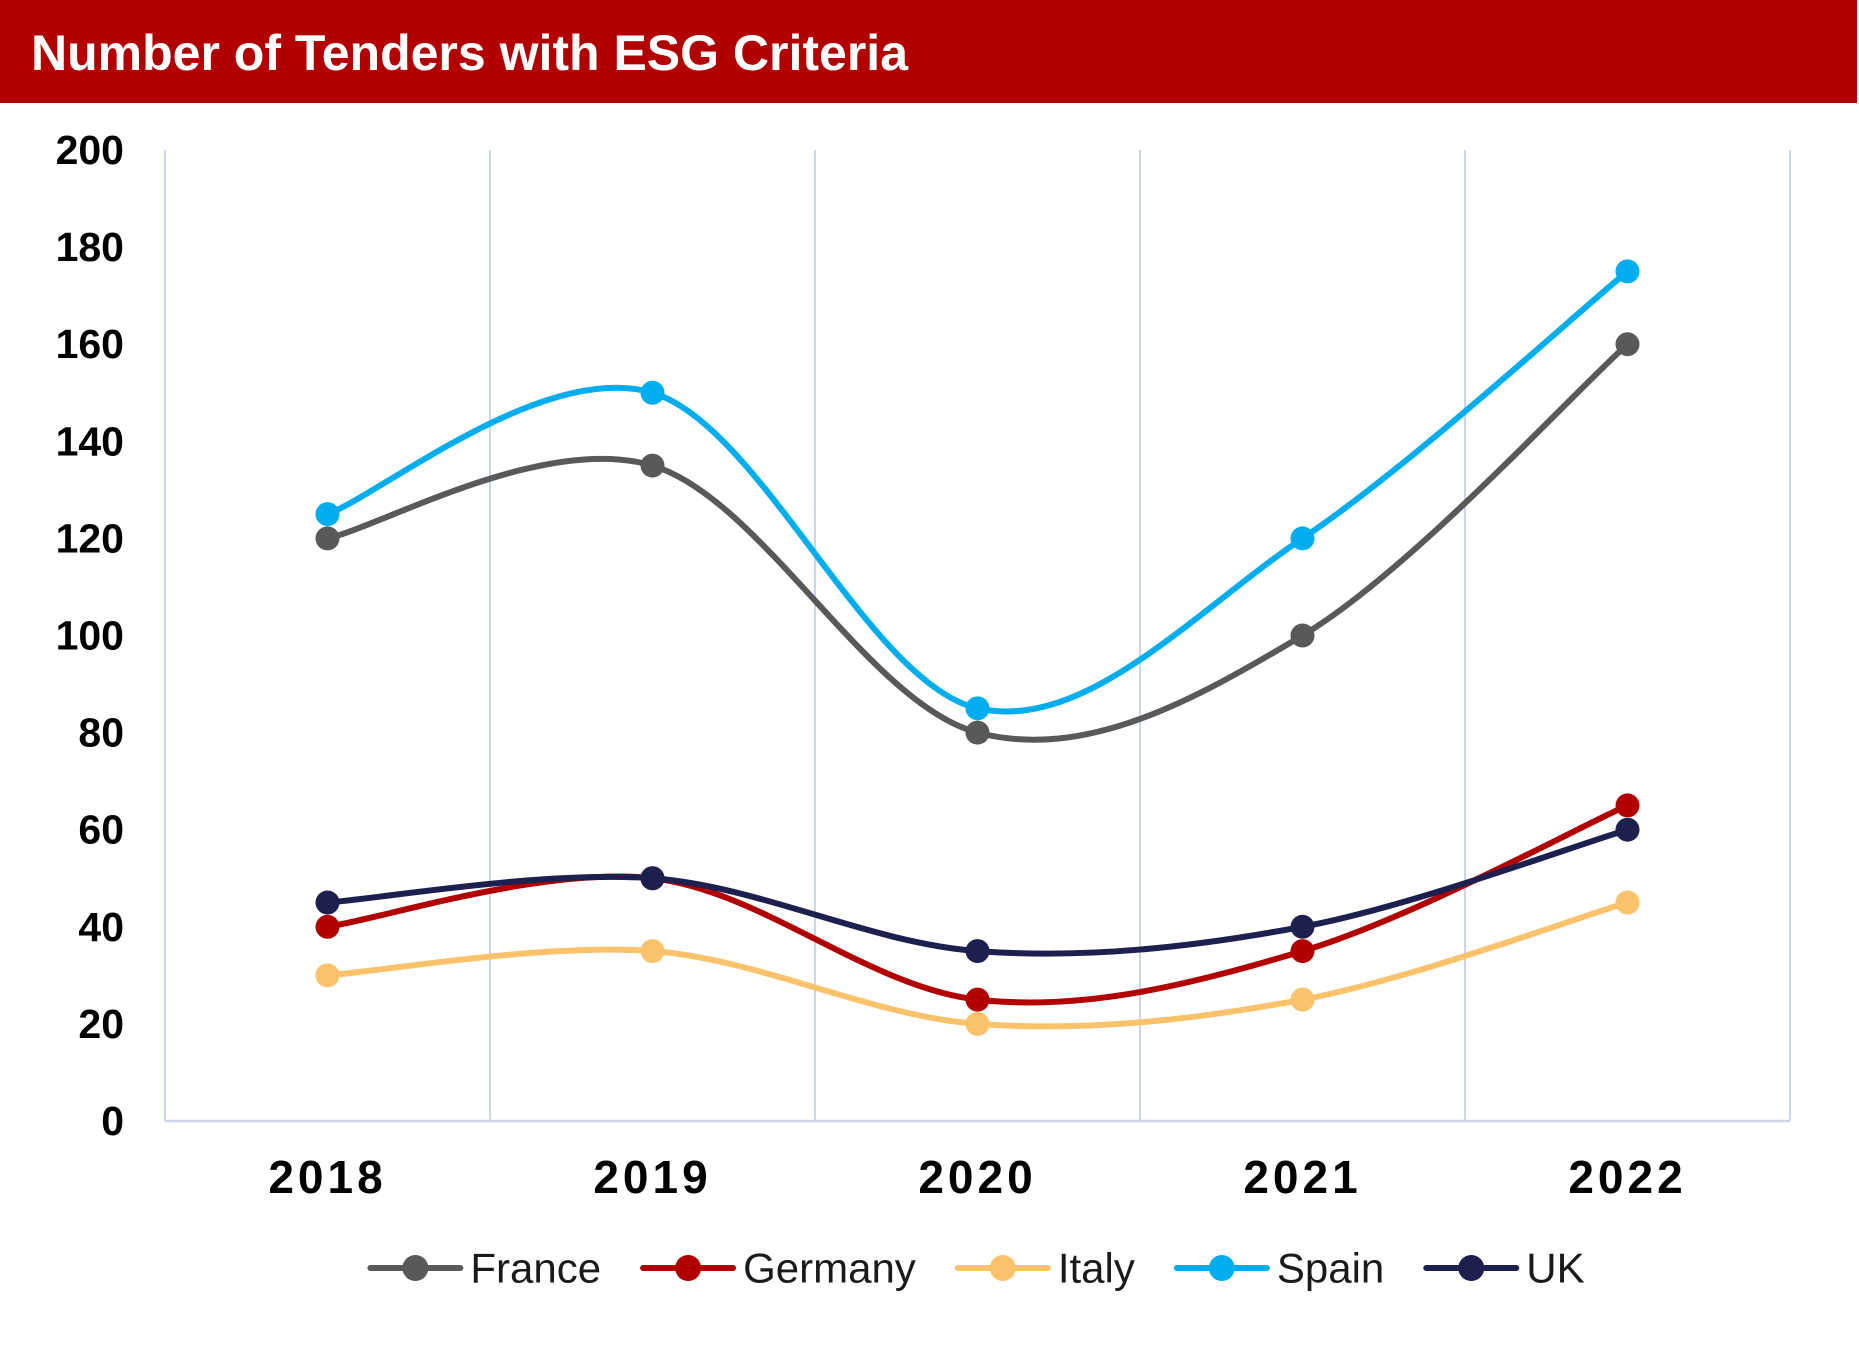 The image size is (1859, 1352). What do you see at coordinates (829, 1268) in the screenshot?
I see `legend-label-germany: Germany` at bounding box center [829, 1268].